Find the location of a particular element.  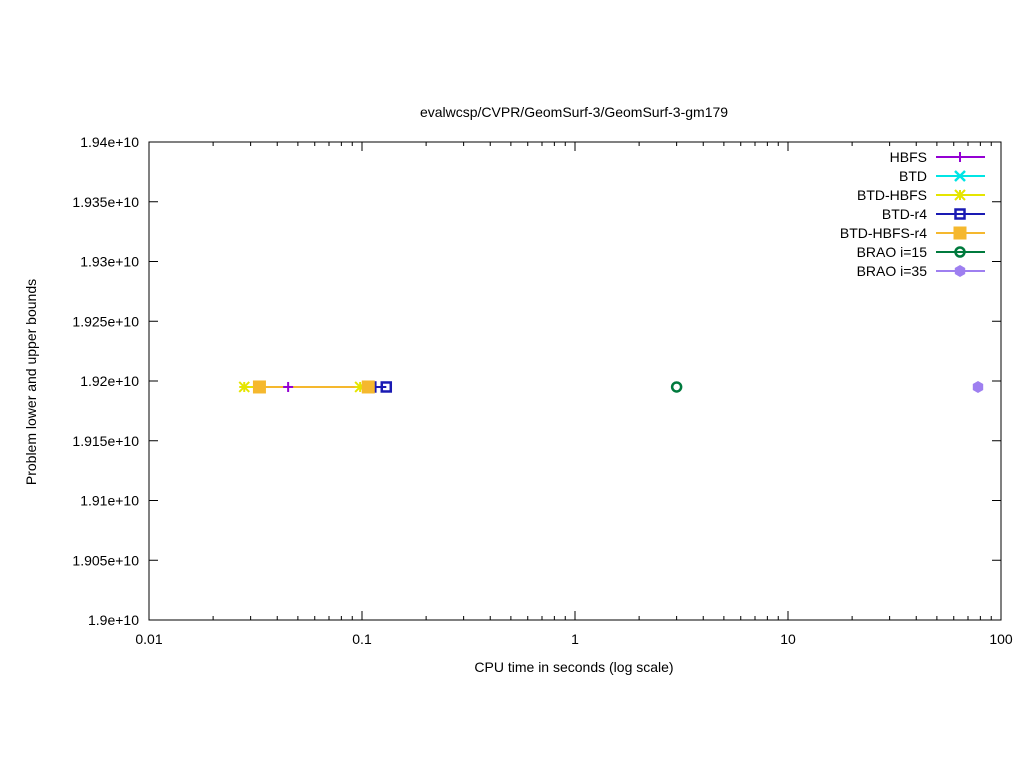

y-tick-label: 1.91e+10 is located at coordinates (109, 501).